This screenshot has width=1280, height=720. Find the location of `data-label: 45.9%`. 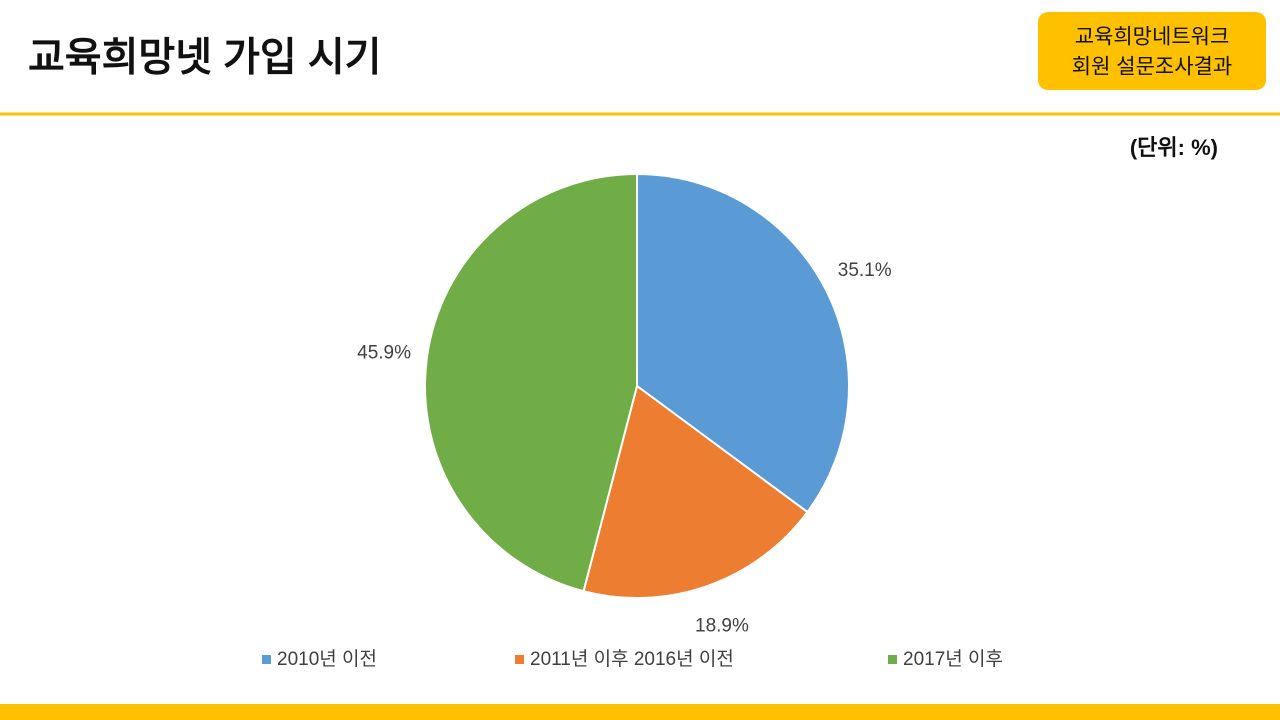

data-label: 45.9% is located at coordinates (384, 353).